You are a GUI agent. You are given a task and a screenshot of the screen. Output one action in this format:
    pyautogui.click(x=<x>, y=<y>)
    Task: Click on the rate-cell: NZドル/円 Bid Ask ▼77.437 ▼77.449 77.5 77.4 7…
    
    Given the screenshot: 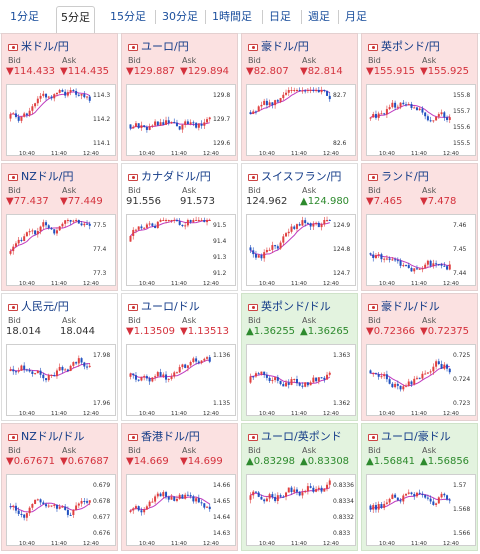 What is the action you would take?
    pyautogui.click(x=59, y=227)
    